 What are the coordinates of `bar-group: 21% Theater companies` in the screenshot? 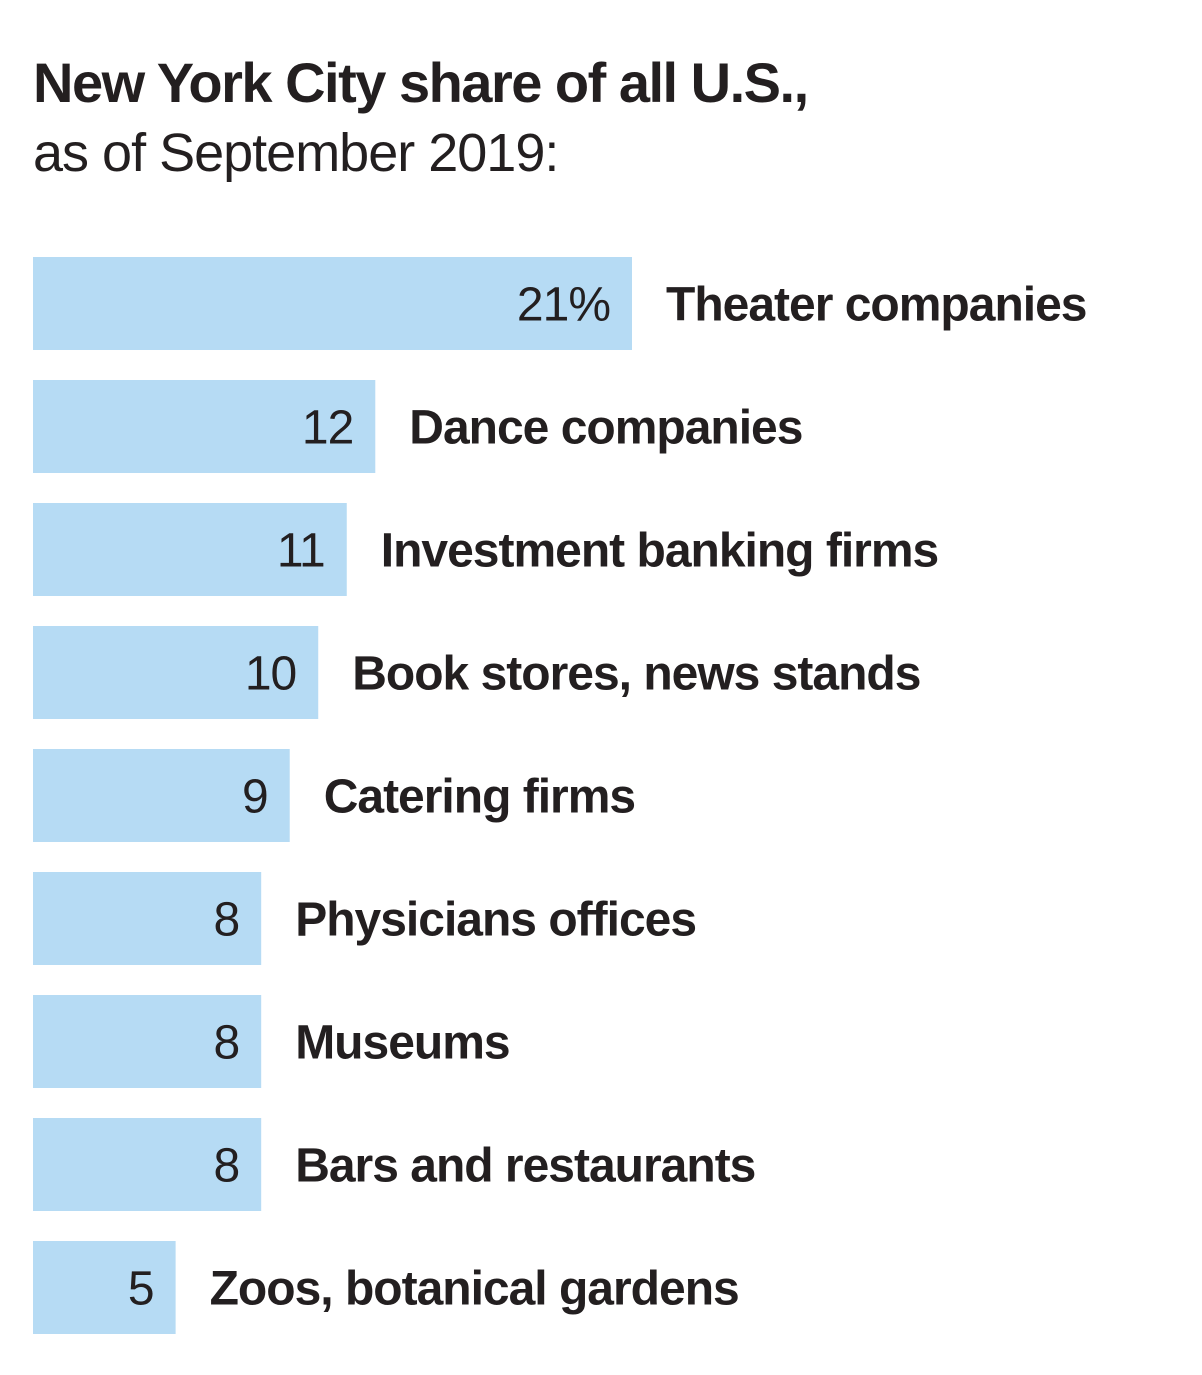 It's located at (560, 303).